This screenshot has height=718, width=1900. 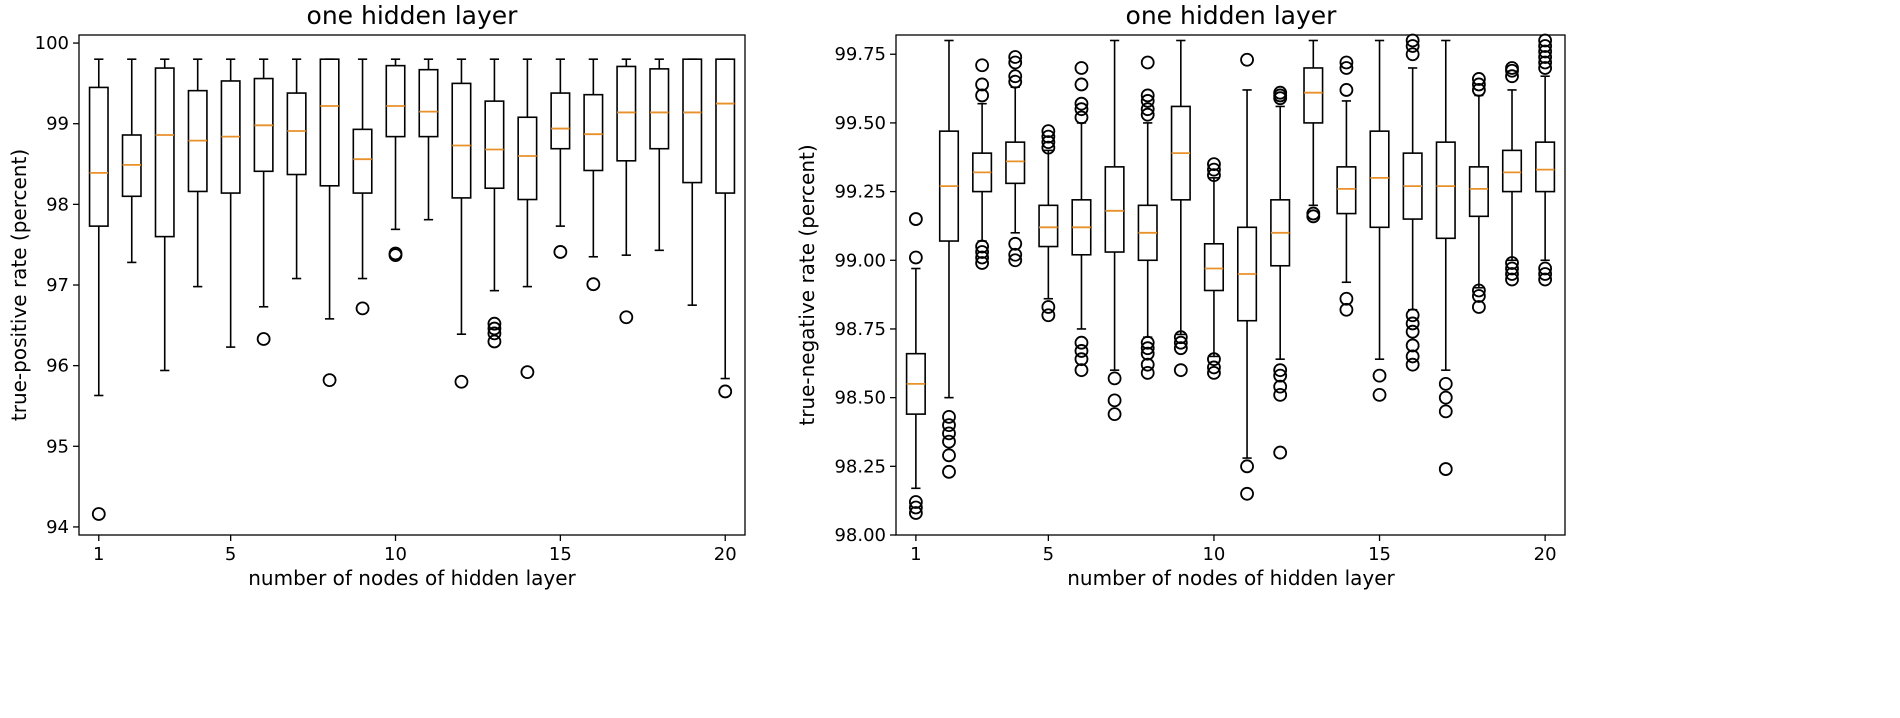 What do you see at coordinates (57, 446) in the screenshot?
I see `y-tick-label: 95` at bounding box center [57, 446].